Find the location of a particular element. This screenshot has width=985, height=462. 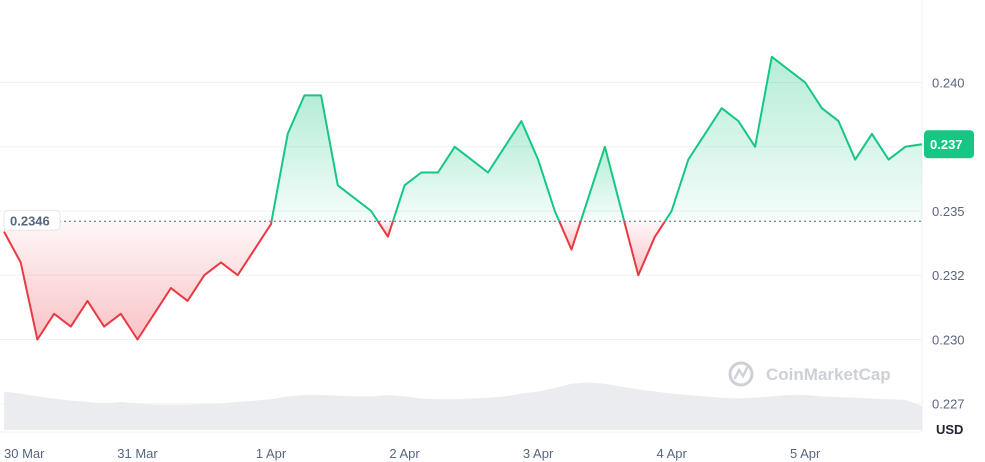

y-axis-unit: USD is located at coordinates (949, 429).